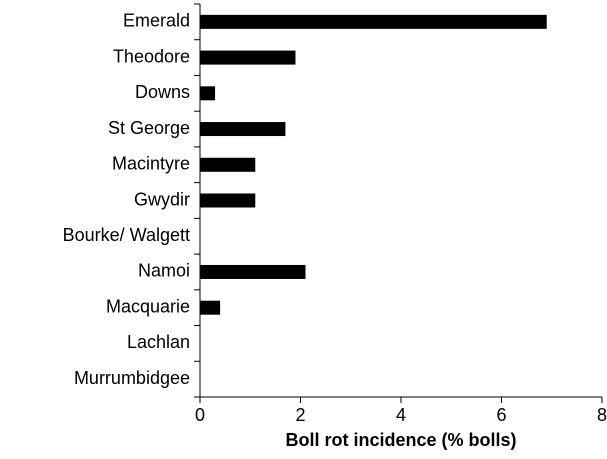 This screenshot has width=607, height=459. Describe the element at coordinates (162, 199) in the screenshot. I see `y-tick-label: Gwydir` at that location.